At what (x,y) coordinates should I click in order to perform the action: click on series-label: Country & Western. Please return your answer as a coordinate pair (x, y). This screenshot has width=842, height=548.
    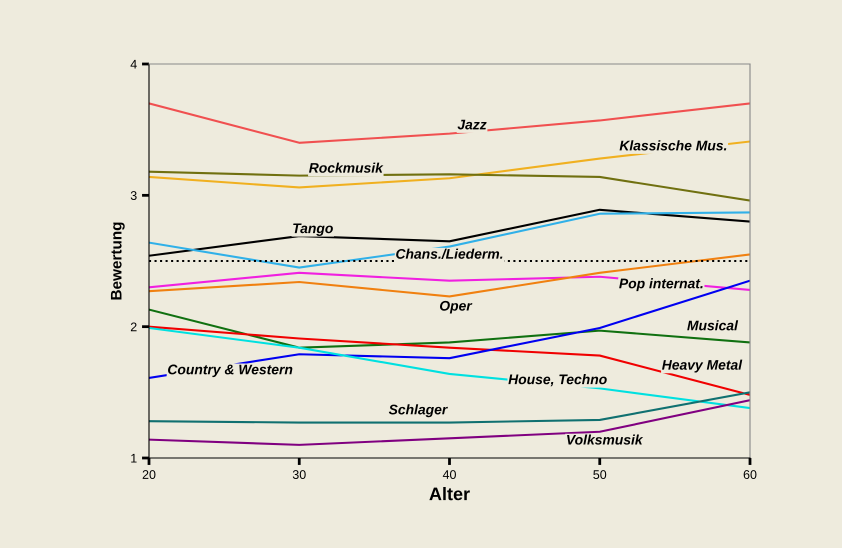
    Looking at the image, I should click on (230, 371).